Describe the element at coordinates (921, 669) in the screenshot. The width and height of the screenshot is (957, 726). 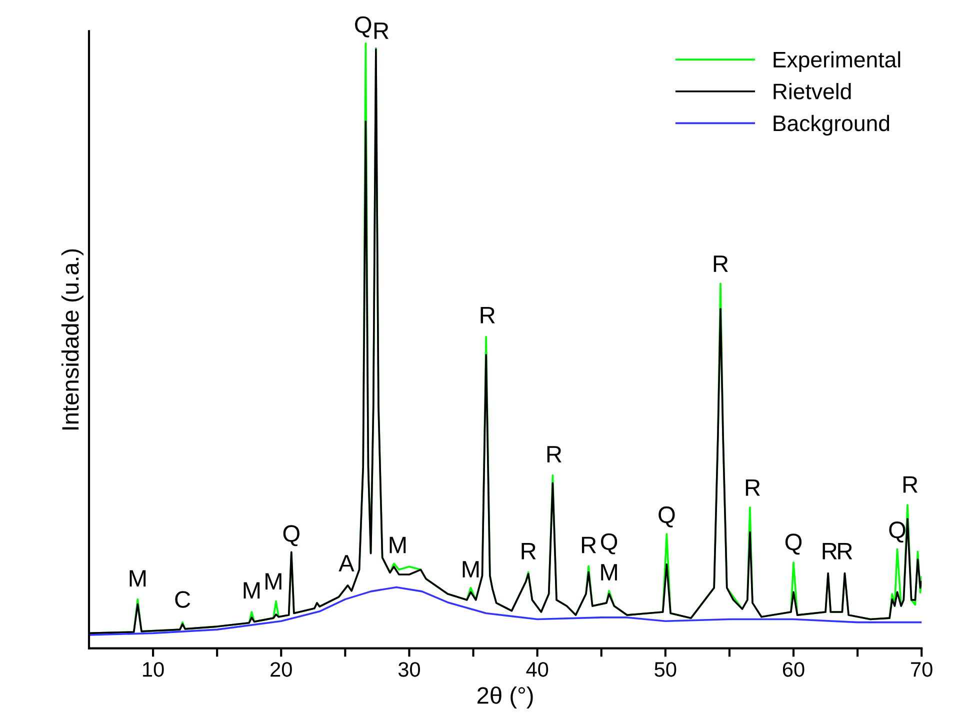
I see `x-tick-label: 70` at that location.